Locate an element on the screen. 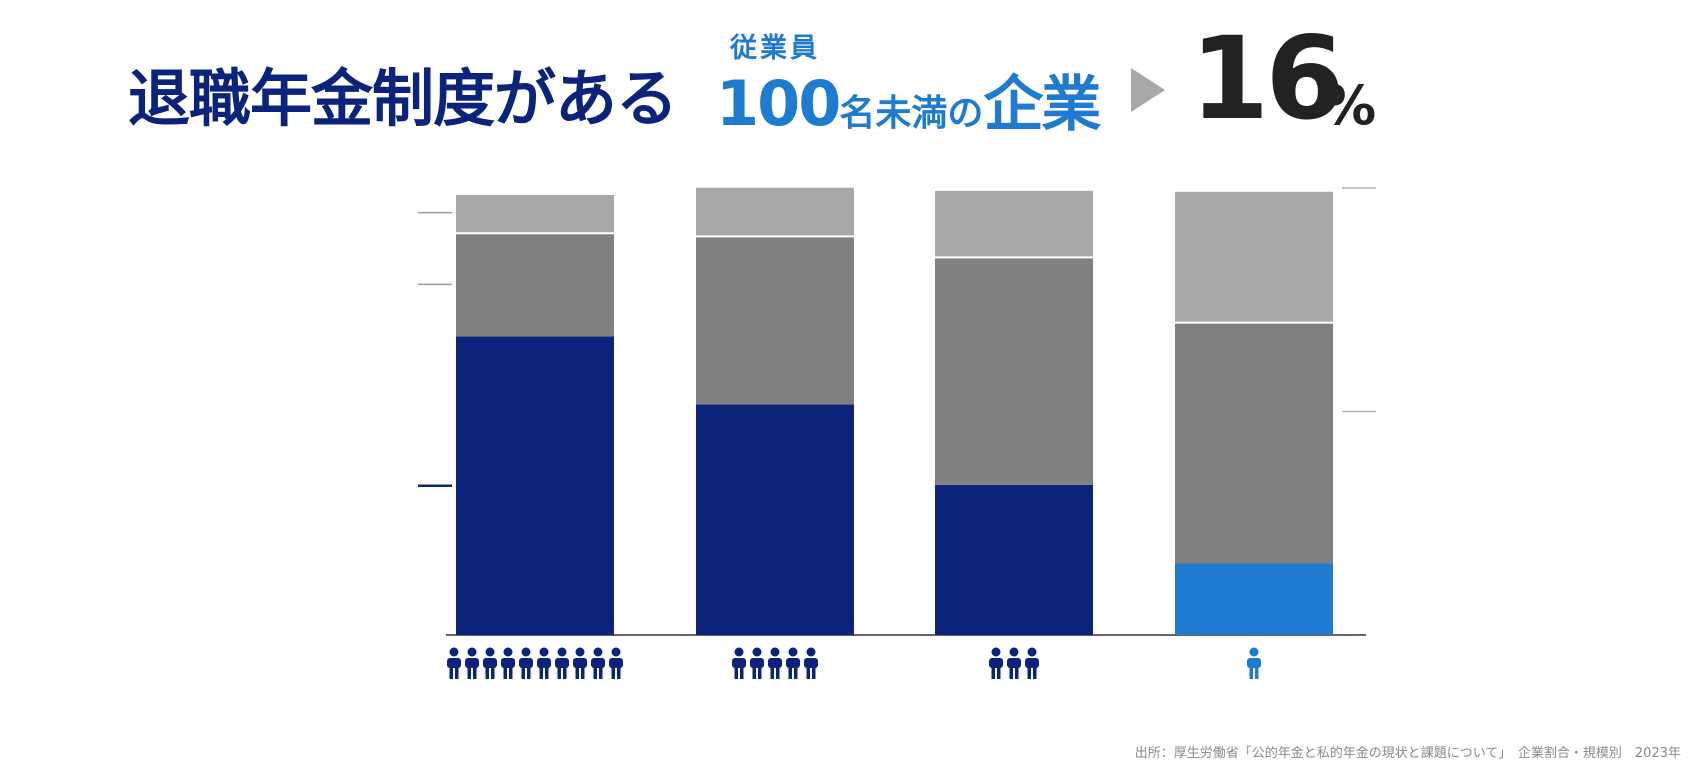 The image size is (1695, 769). headline-employees: 従業員 is located at coordinates (775, 48).